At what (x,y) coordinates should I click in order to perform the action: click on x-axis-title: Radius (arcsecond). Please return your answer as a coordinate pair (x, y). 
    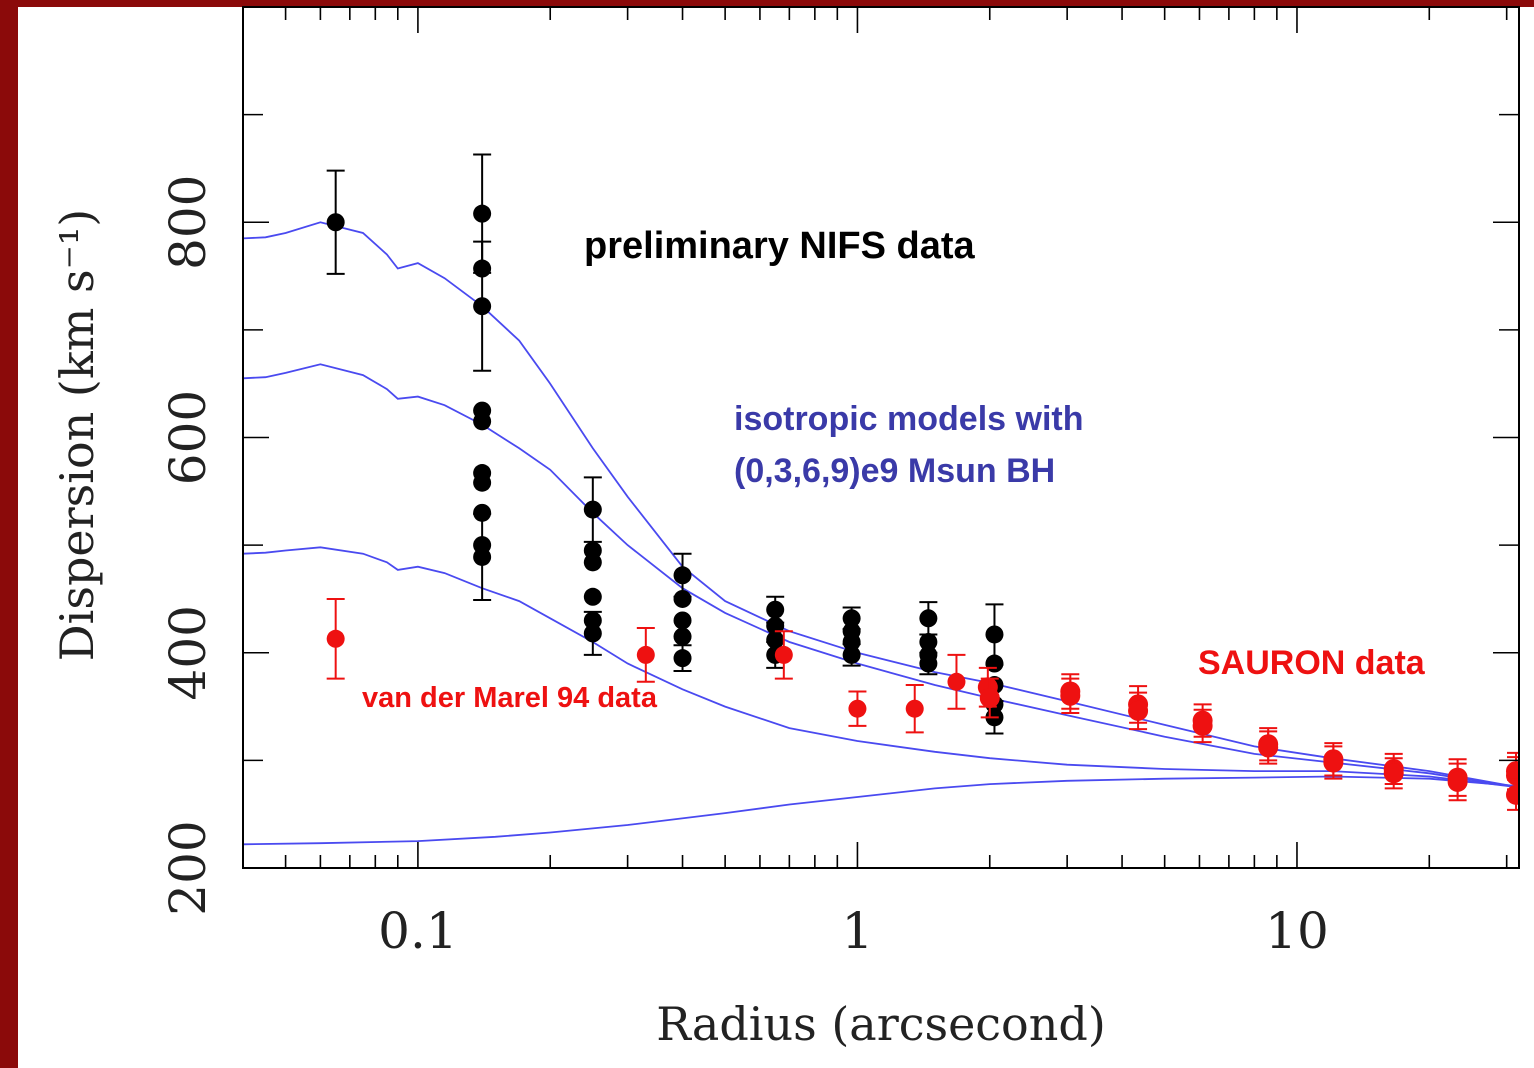
    Looking at the image, I should click on (881, 1024).